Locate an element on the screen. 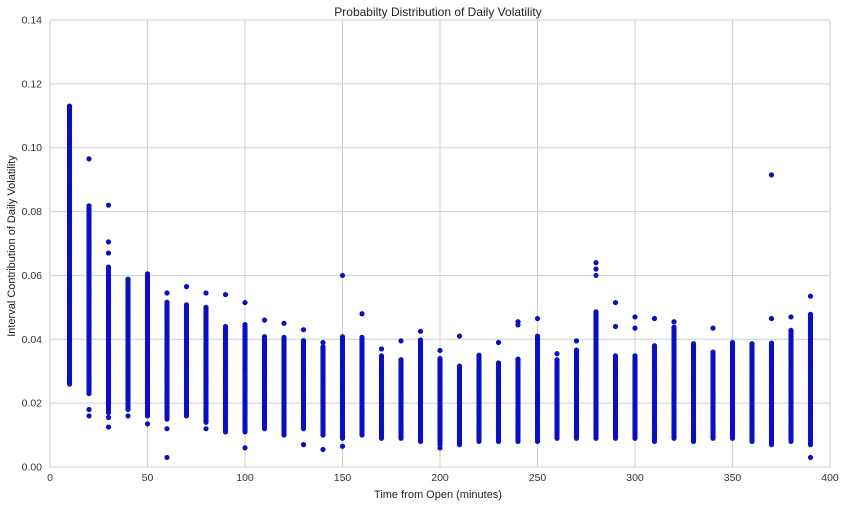 The width and height of the screenshot is (845, 506). x-tick-labels: 0 50 100 150 200 250 300 350 400 is located at coordinates (443, 478).